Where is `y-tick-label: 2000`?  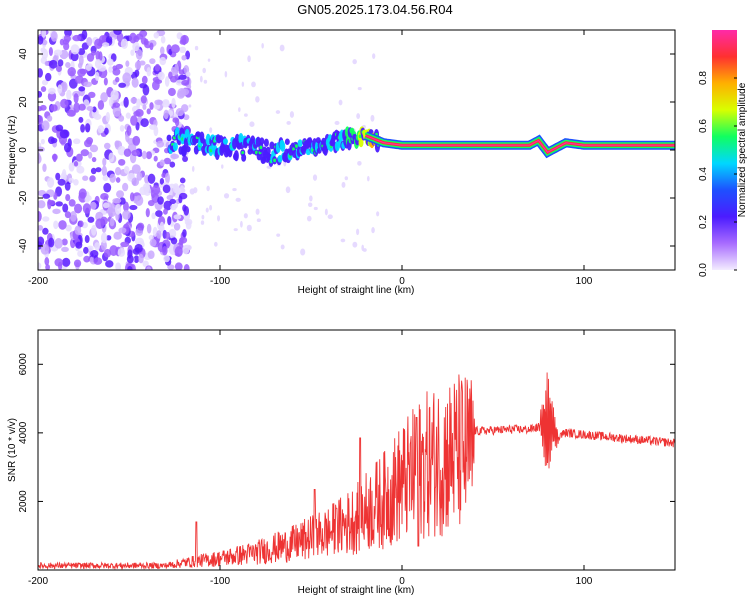 y-tick-label: 2000 is located at coordinates (23, 501).